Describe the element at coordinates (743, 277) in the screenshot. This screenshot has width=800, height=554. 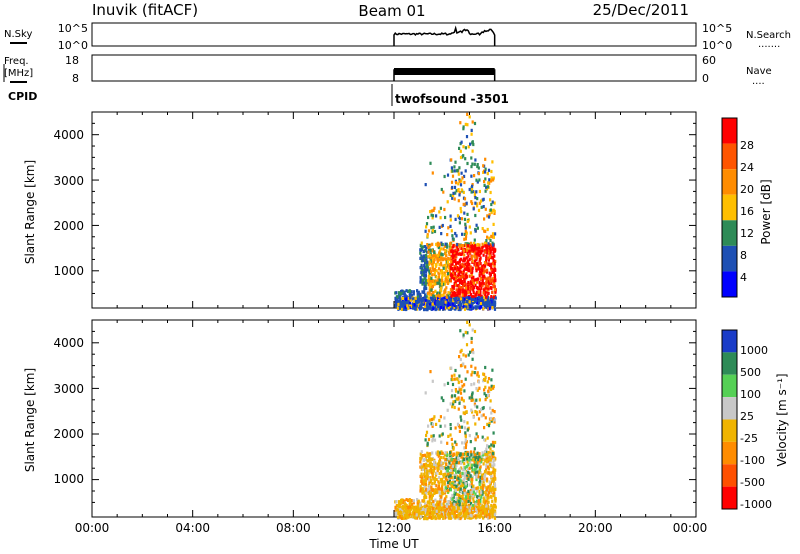
I see `power-bar-tick-4: 4` at that location.